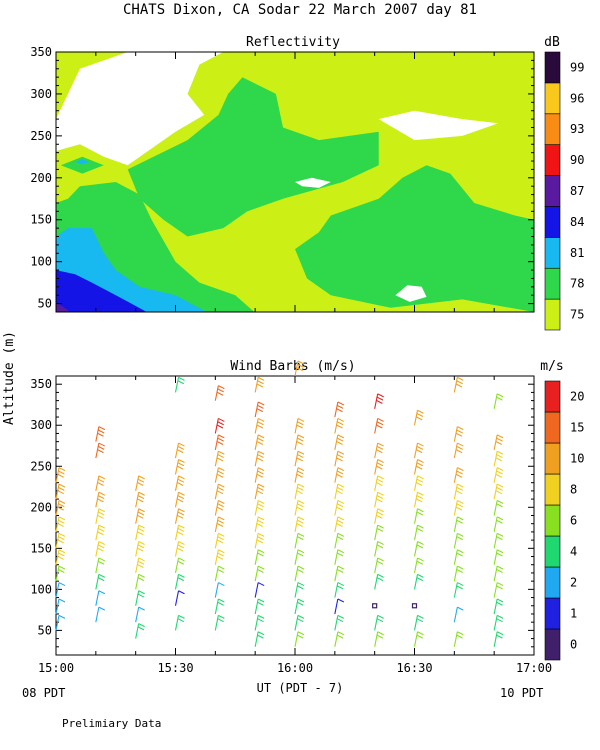 This screenshot has width=600, height=750. What do you see at coordinates (41, 136) in the screenshot?
I see `reflectivity-ytick-label: 250` at bounding box center [41, 136].